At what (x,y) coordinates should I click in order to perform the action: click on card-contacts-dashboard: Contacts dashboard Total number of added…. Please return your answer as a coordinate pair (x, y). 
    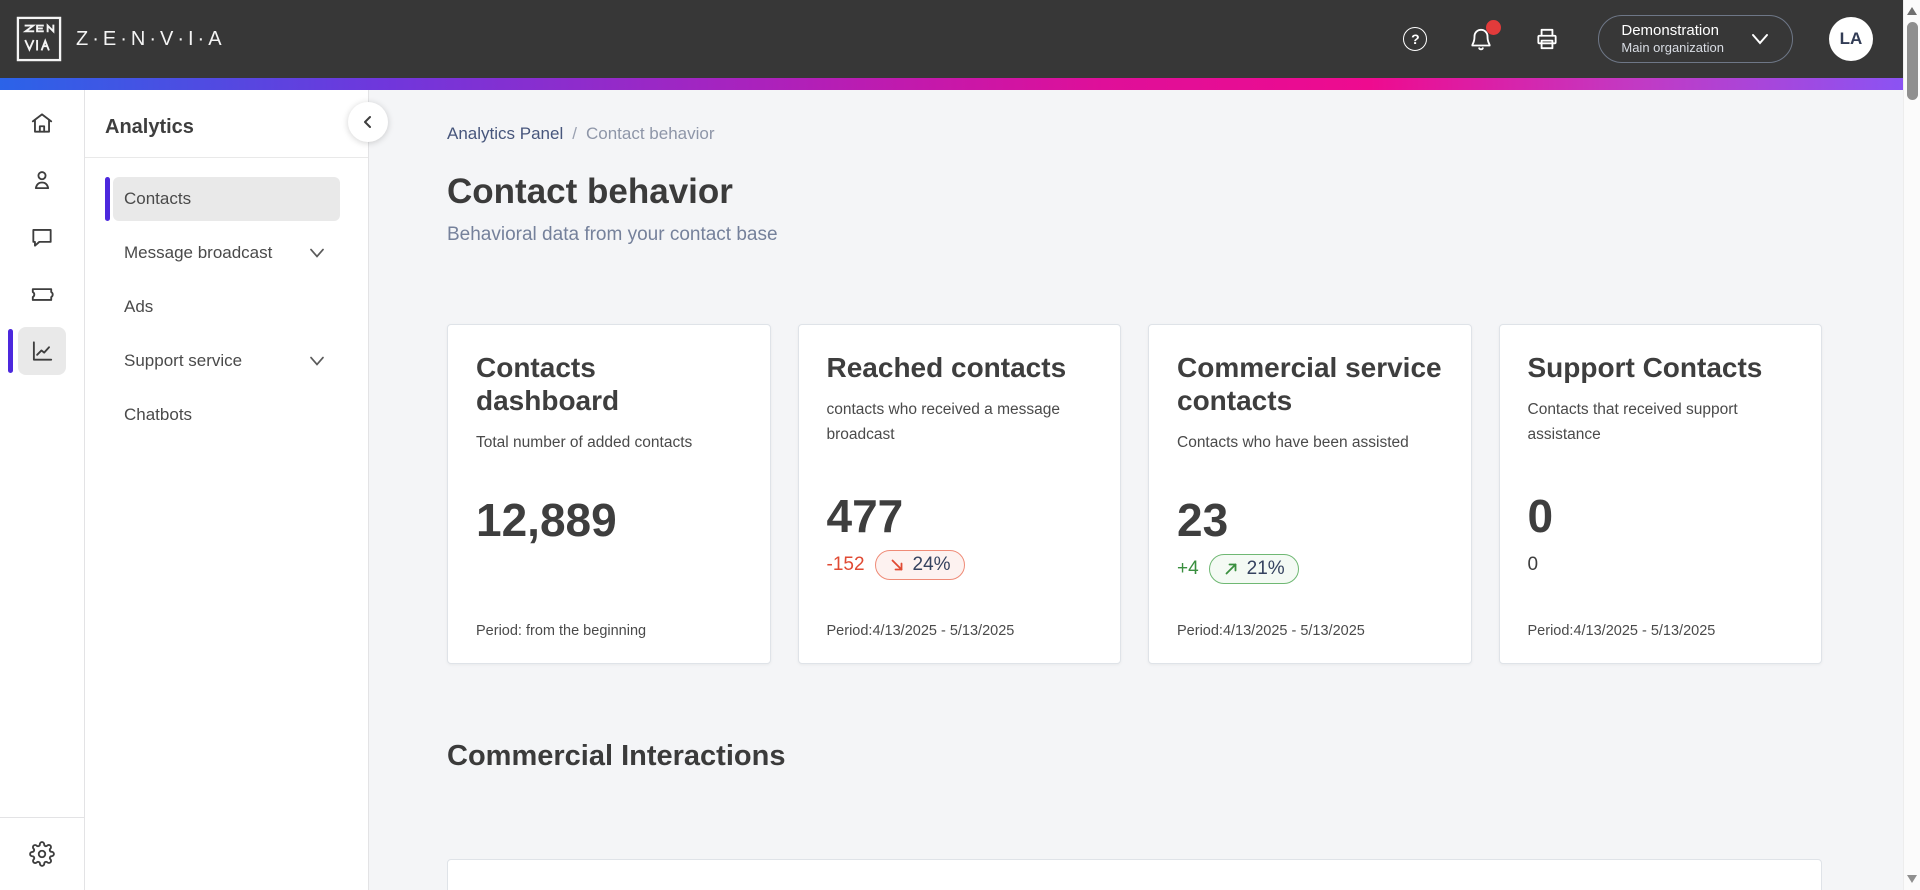
    Looking at the image, I should click on (609, 494).